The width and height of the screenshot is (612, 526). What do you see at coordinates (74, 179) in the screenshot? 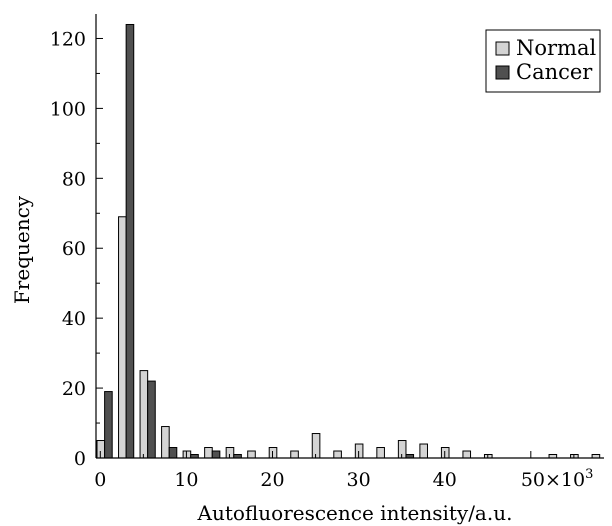
I see `y-tick-label: 80` at bounding box center [74, 179].